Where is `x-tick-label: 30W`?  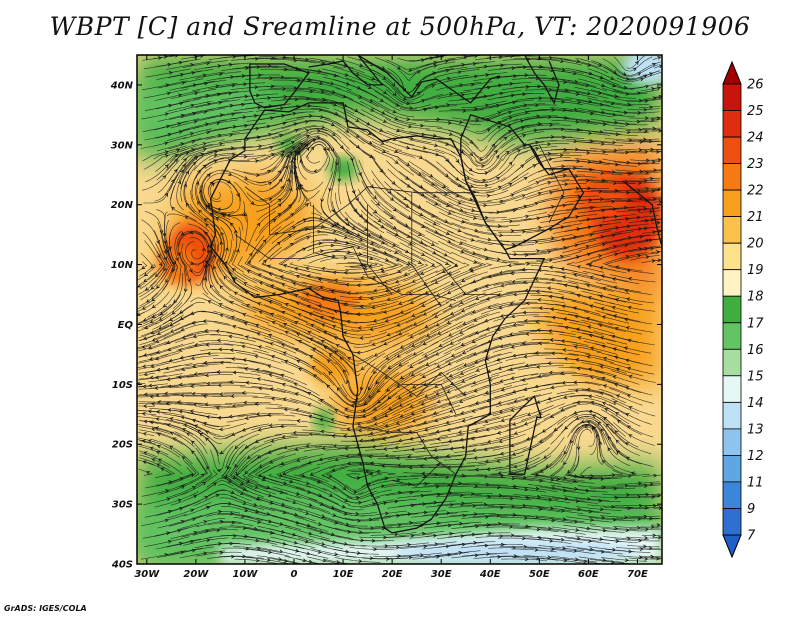
x-tick-label: 30W is located at coordinates (147, 574).